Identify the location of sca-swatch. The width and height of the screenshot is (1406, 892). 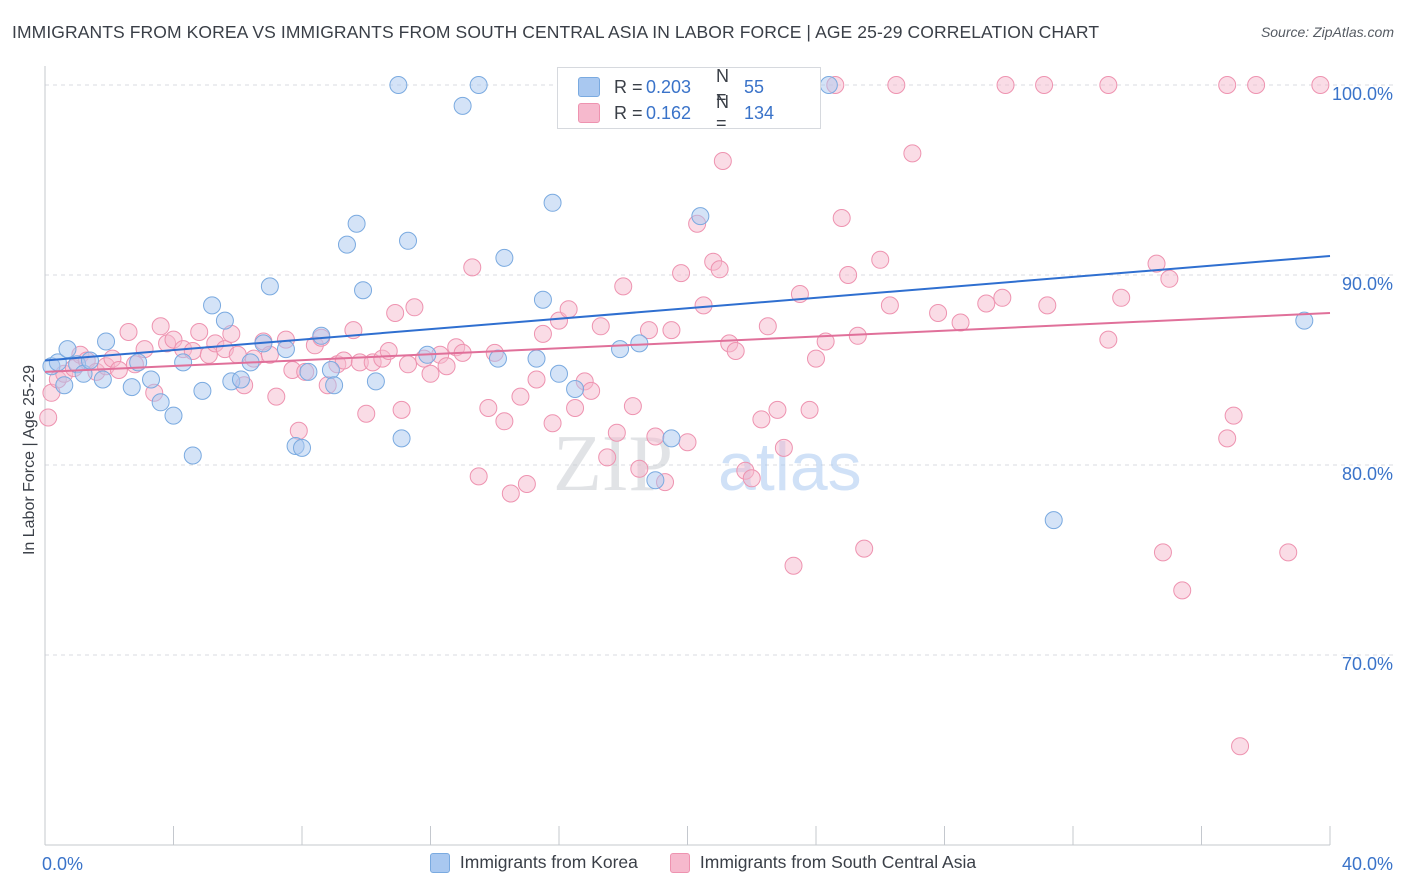
(589, 113).